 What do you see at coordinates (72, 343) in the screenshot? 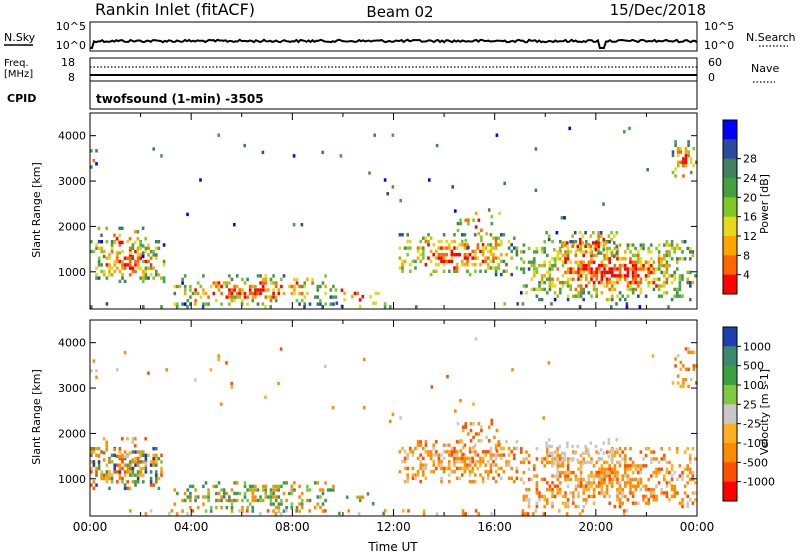
I see `y-tick-label: 4000` at bounding box center [72, 343].